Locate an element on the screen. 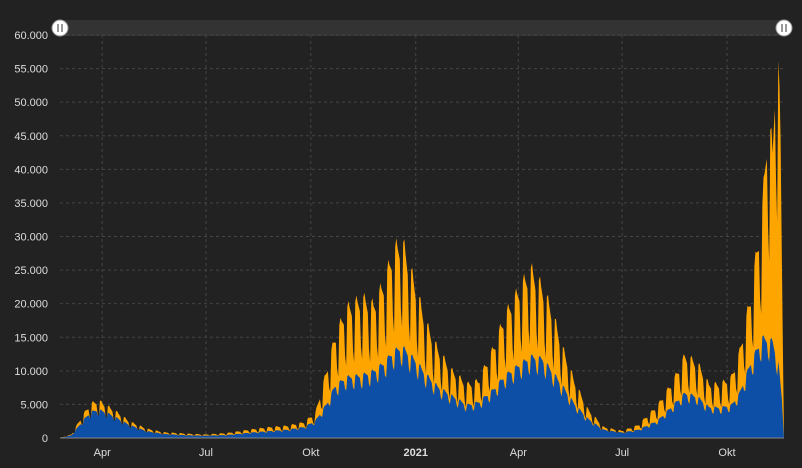 This screenshot has width=802, height=468. y-tick-label: 0 is located at coordinates (45, 439).